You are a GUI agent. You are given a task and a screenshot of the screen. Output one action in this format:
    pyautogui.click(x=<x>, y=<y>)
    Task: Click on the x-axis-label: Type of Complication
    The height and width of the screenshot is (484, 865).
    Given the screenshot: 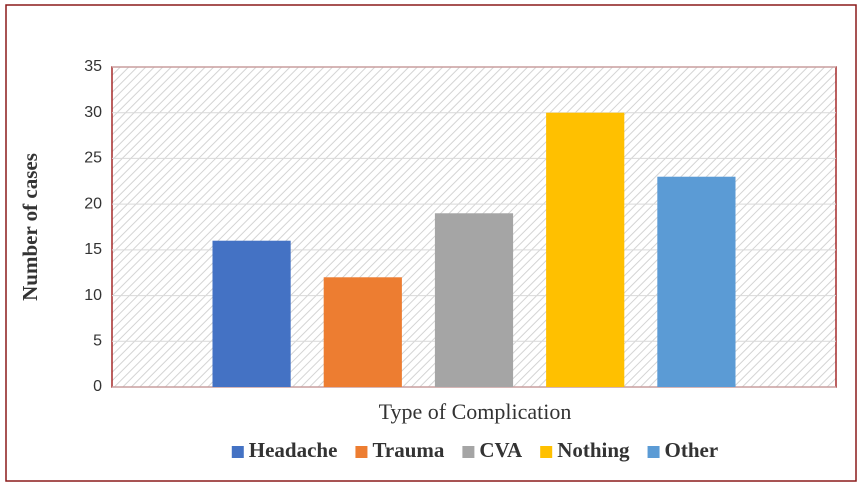 What is the action you would take?
    pyautogui.click(x=475, y=411)
    